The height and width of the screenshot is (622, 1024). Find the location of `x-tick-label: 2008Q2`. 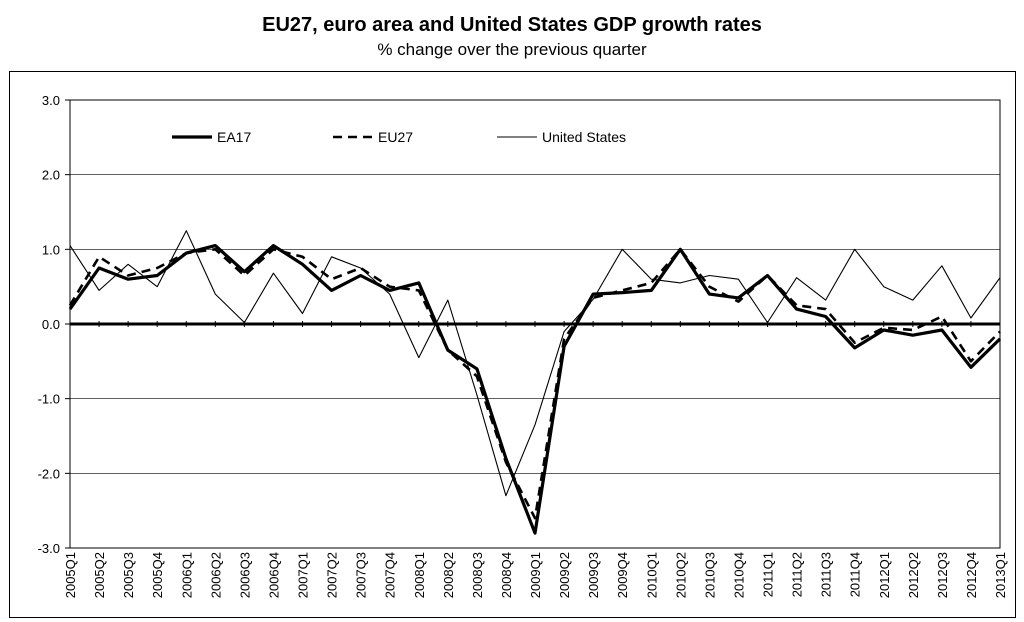

x-tick-label: 2008Q2 is located at coordinates (448, 575).